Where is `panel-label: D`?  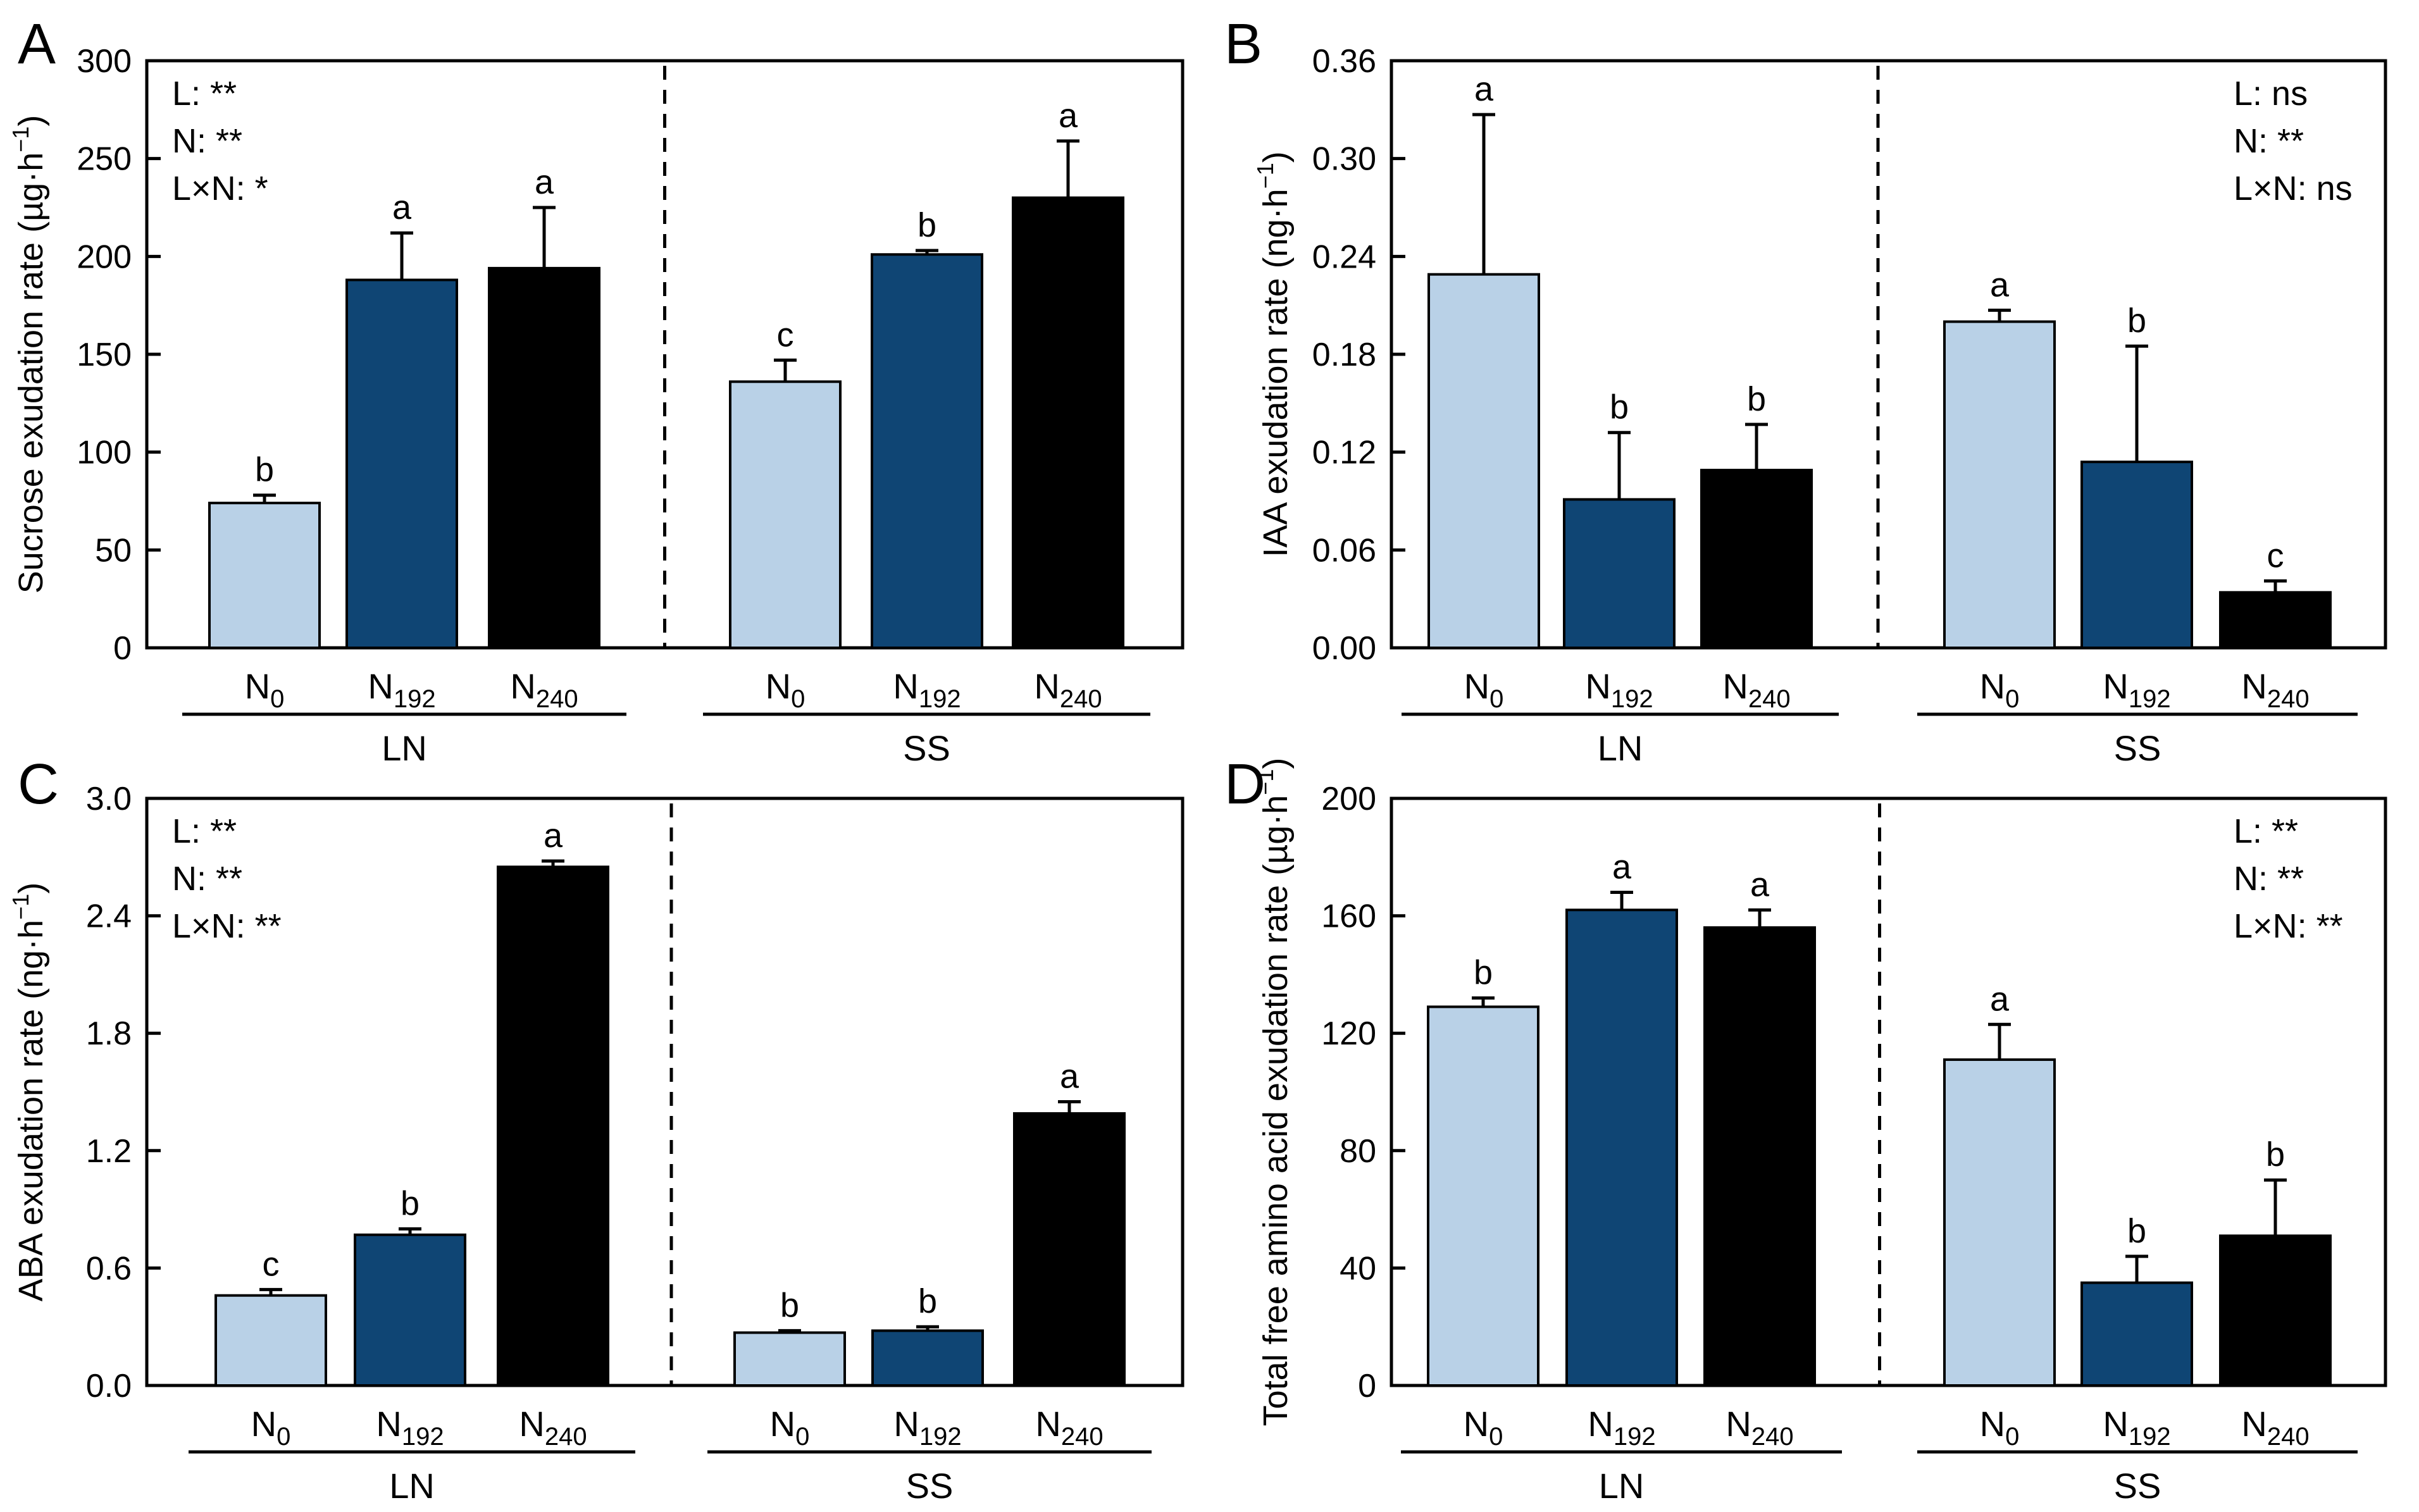
panel-label: D is located at coordinates (1244, 784).